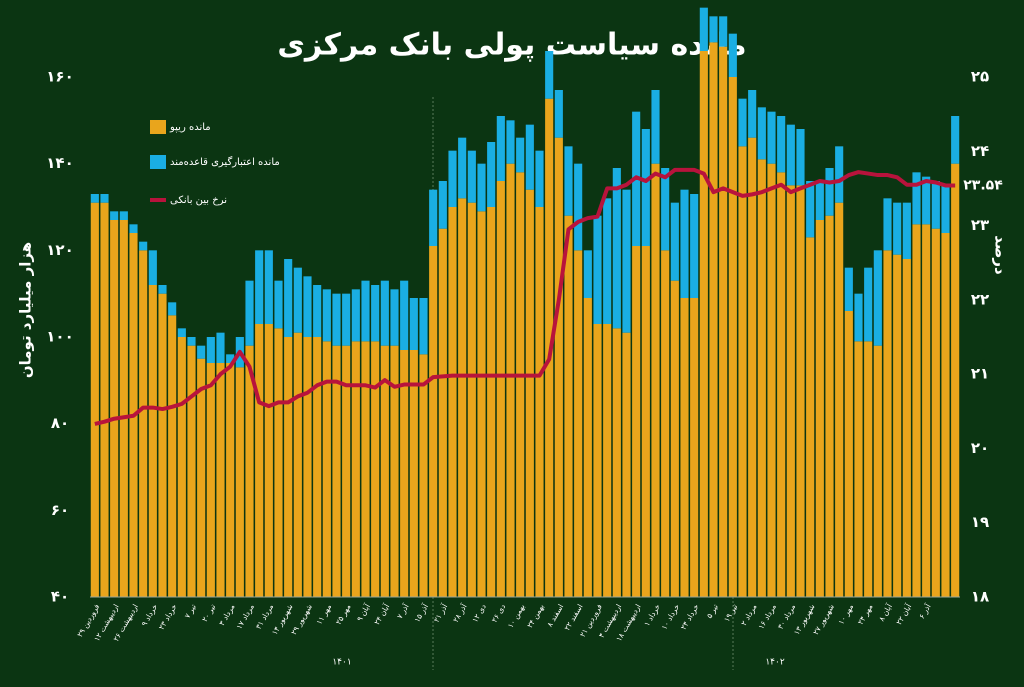 This screenshot has width=1024, height=687. What do you see at coordinates (511, 45) in the screenshot?
I see `chart-title: مانده سیاست پولی بانک مرکزی` at bounding box center [511, 45].